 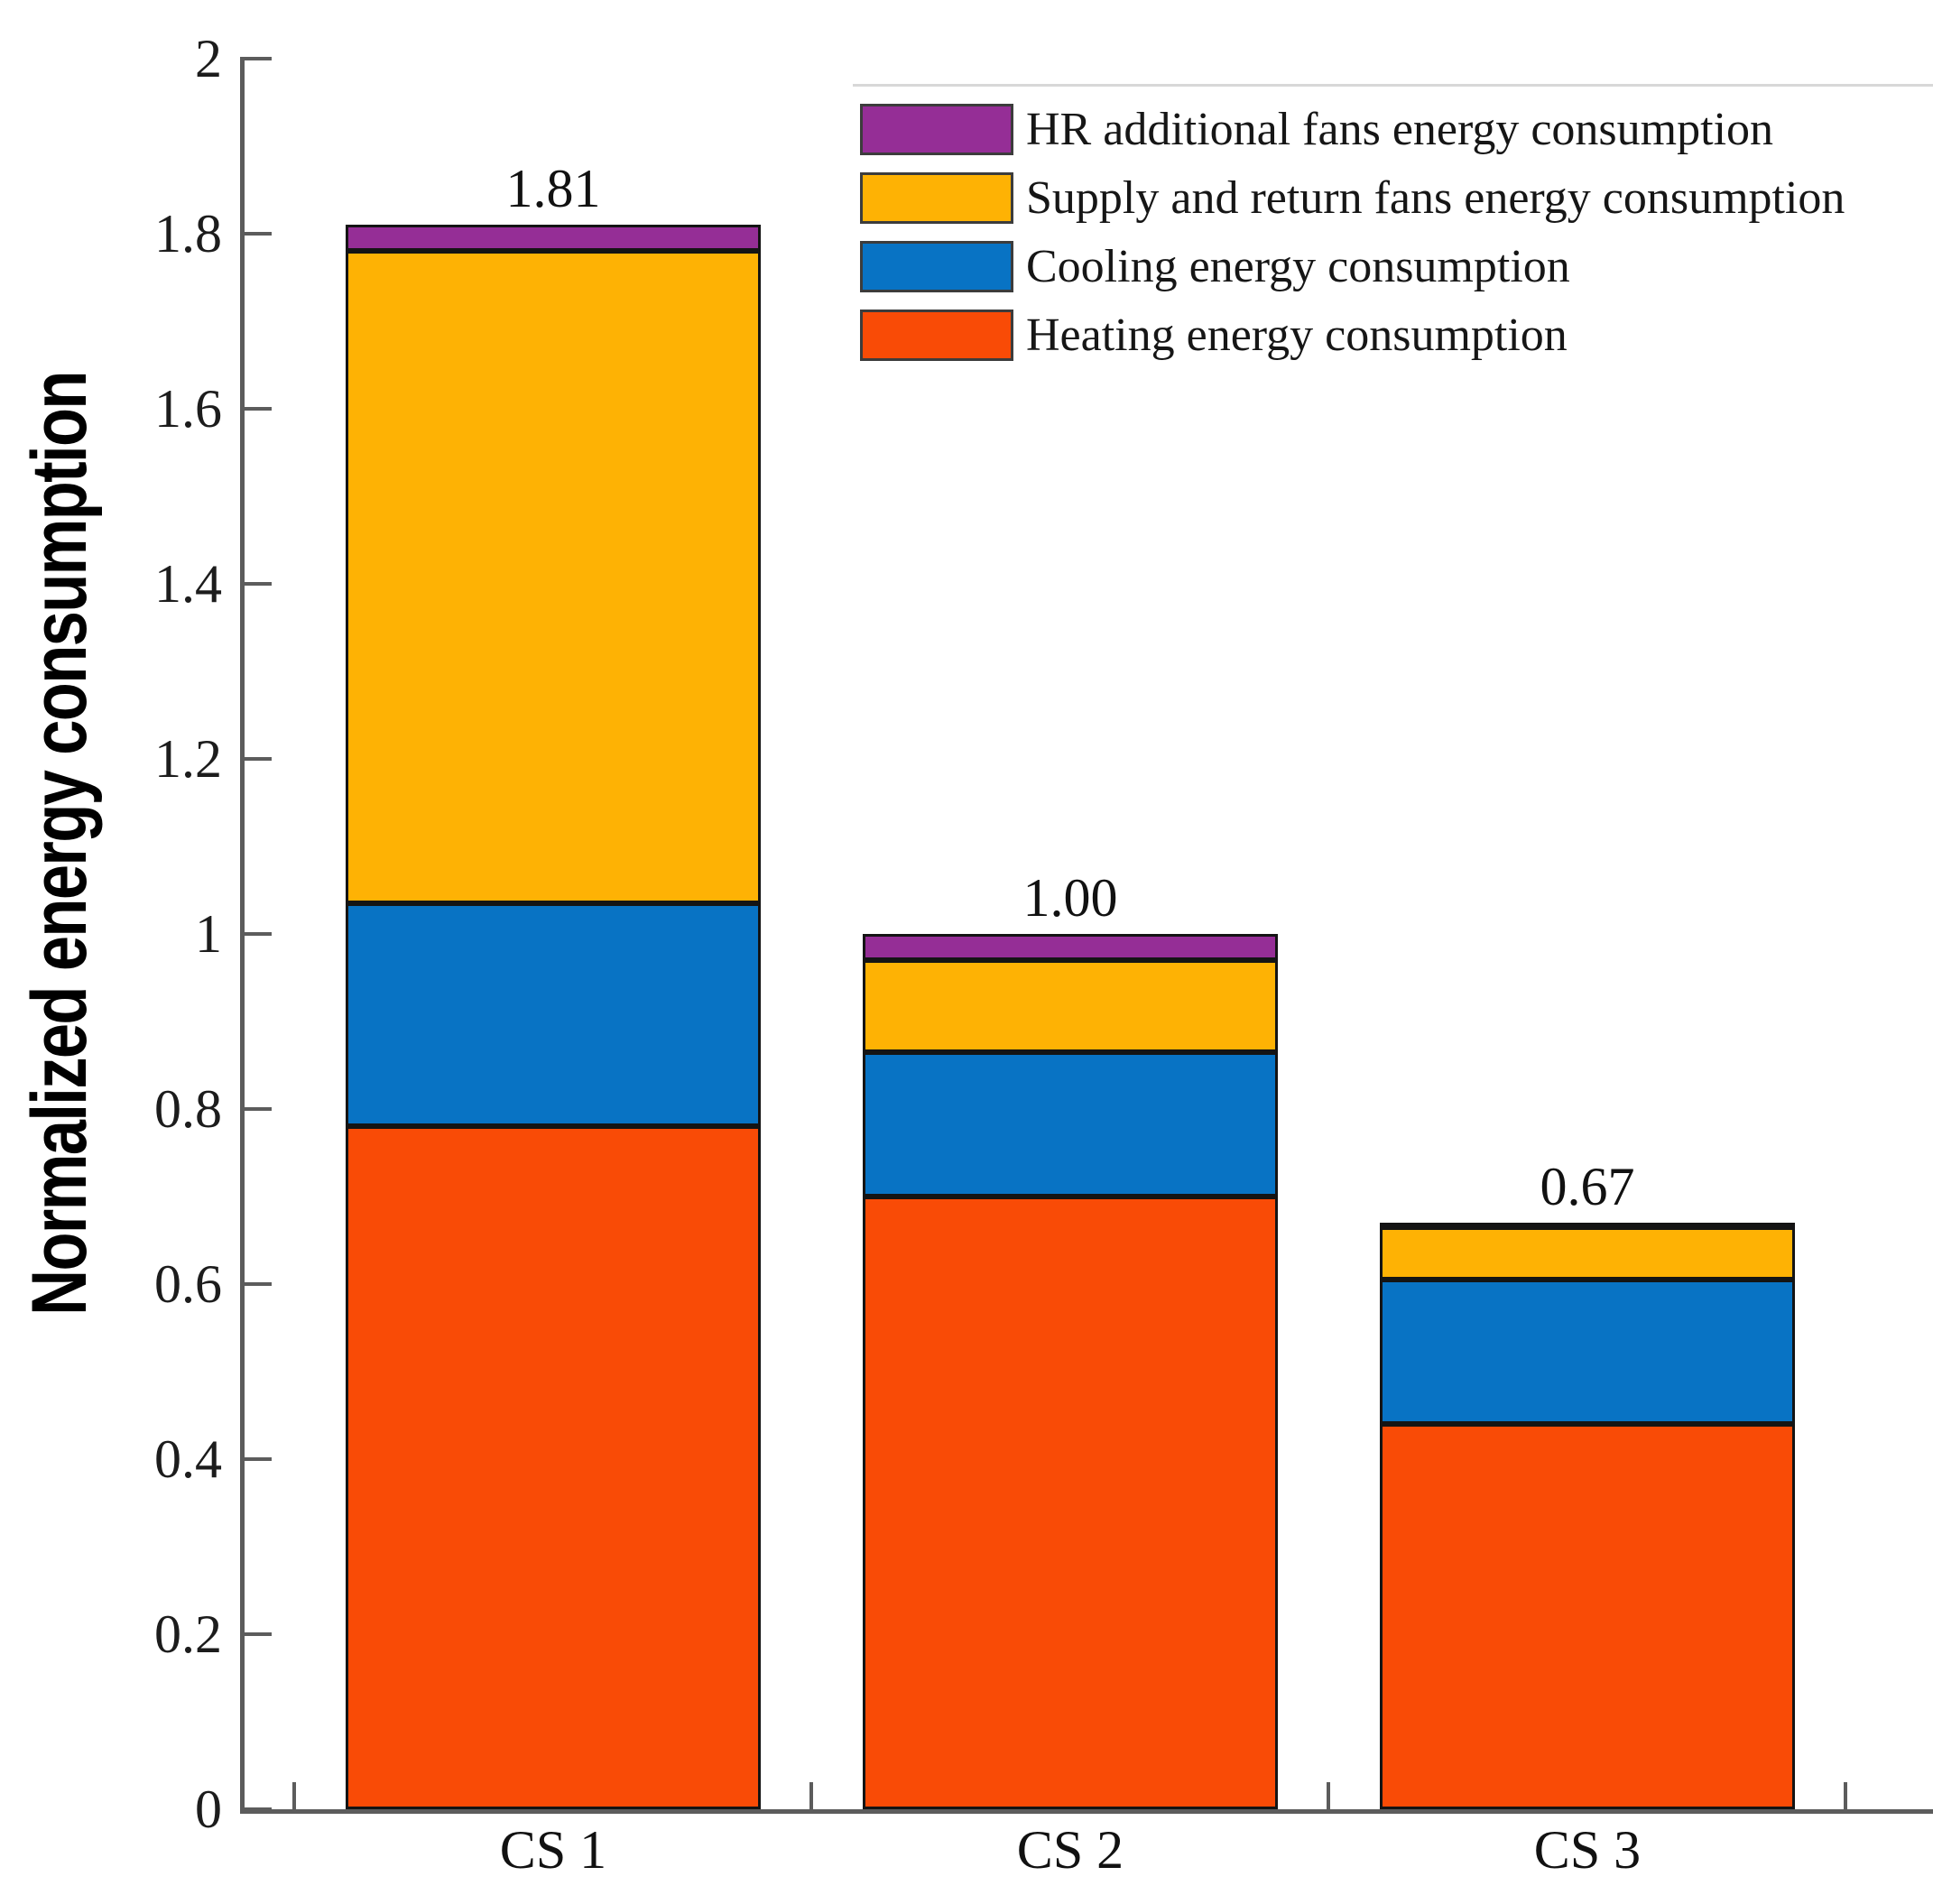 What do you see at coordinates (553, 1850) in the screenshot?
I see `x-category-label: CS 1` at bounding box center [553, 1850].